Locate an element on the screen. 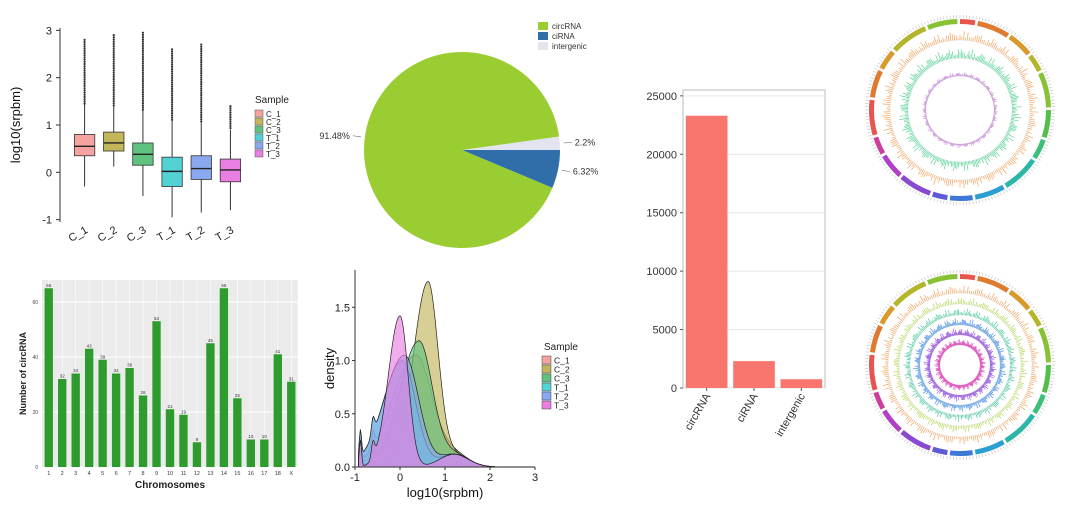  y-tick-label: 40 is located at coordinates (35, 358).